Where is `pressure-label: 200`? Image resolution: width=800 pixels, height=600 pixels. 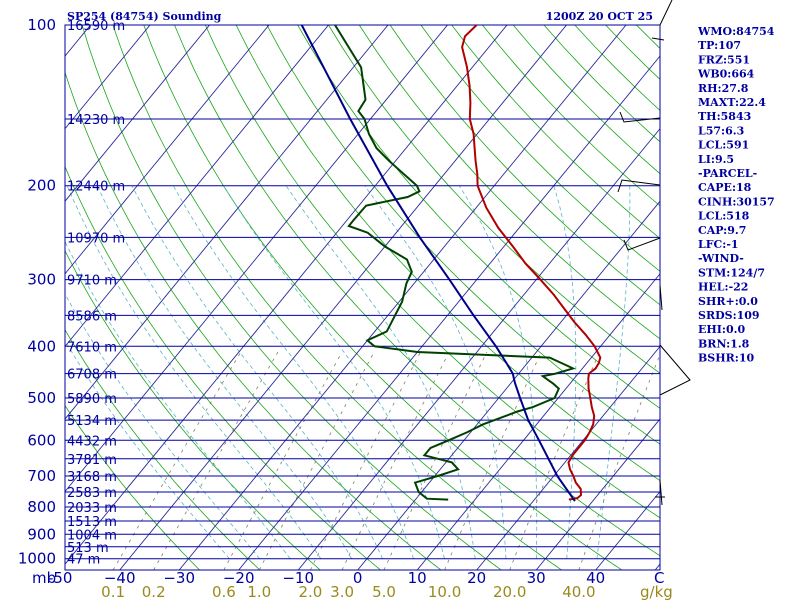
pressure-label: 200 is located at coordinates (41, 186).